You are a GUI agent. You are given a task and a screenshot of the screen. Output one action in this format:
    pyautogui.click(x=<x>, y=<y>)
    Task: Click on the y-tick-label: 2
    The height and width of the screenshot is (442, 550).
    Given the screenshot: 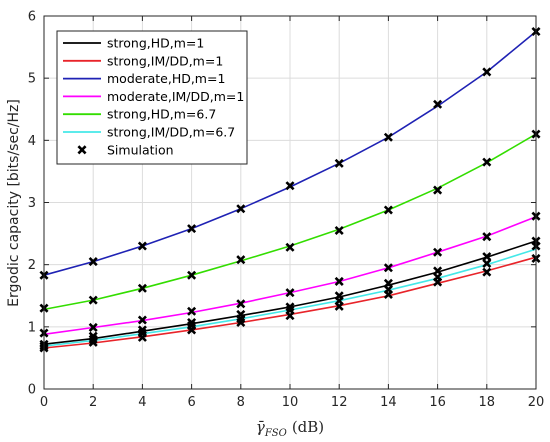 What is the action you would take?
    pyautogui.click(x=32, y=265)
    